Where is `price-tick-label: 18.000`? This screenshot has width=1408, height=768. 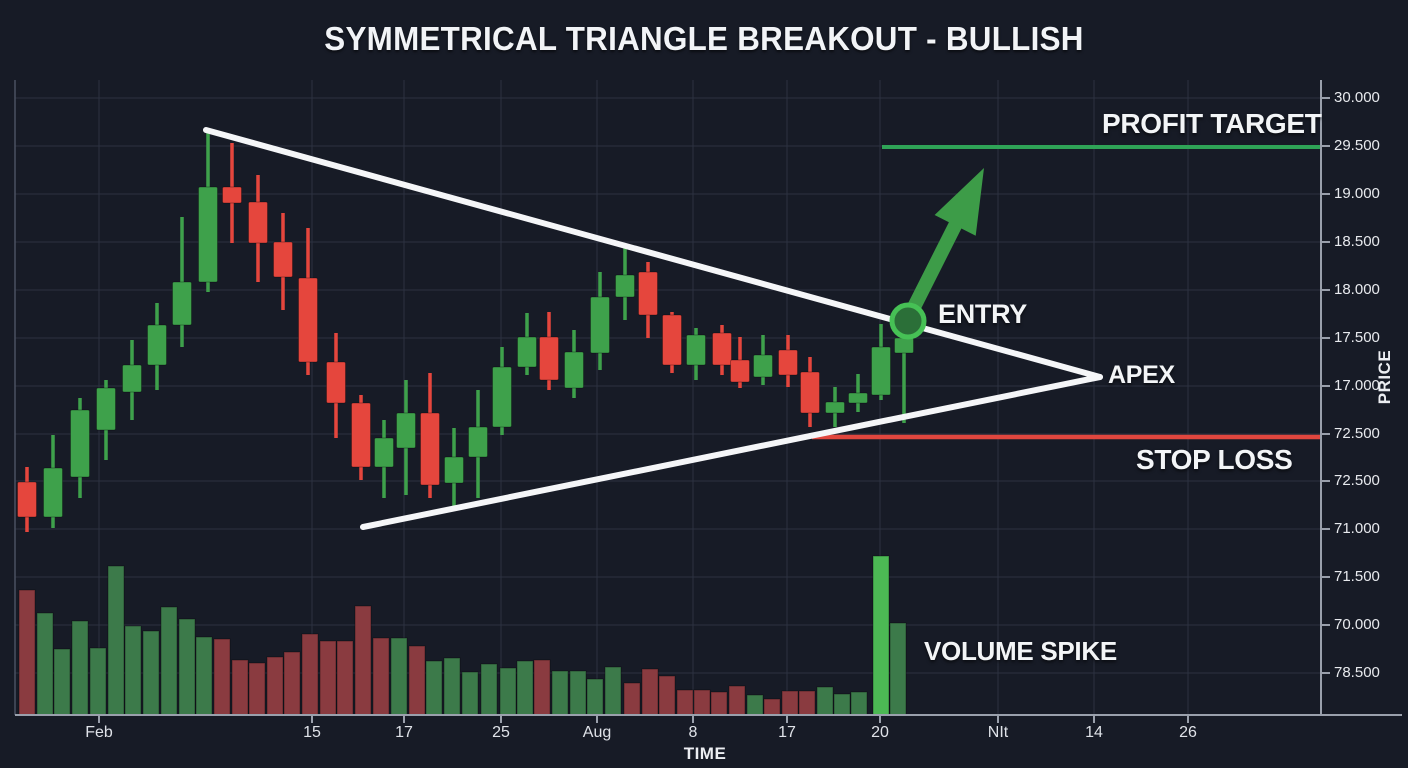 price-tick-label: 18.000 is located at coordinates (1357, 289).